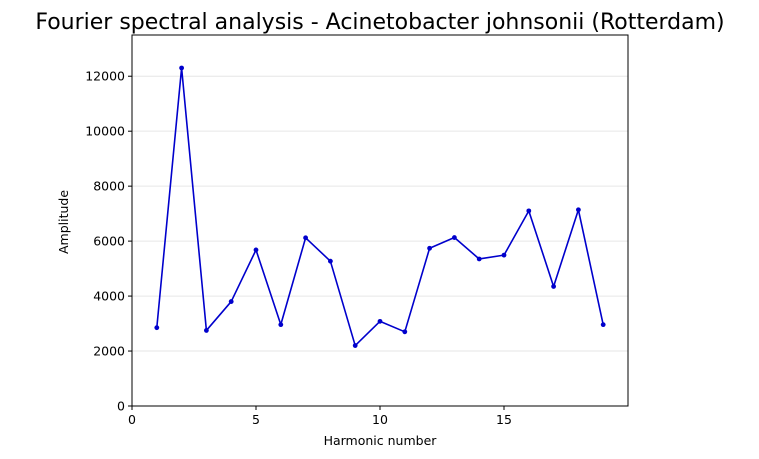 The image size is (759, 459). I want to click on y-tick-label: 0, so click(121, 406).